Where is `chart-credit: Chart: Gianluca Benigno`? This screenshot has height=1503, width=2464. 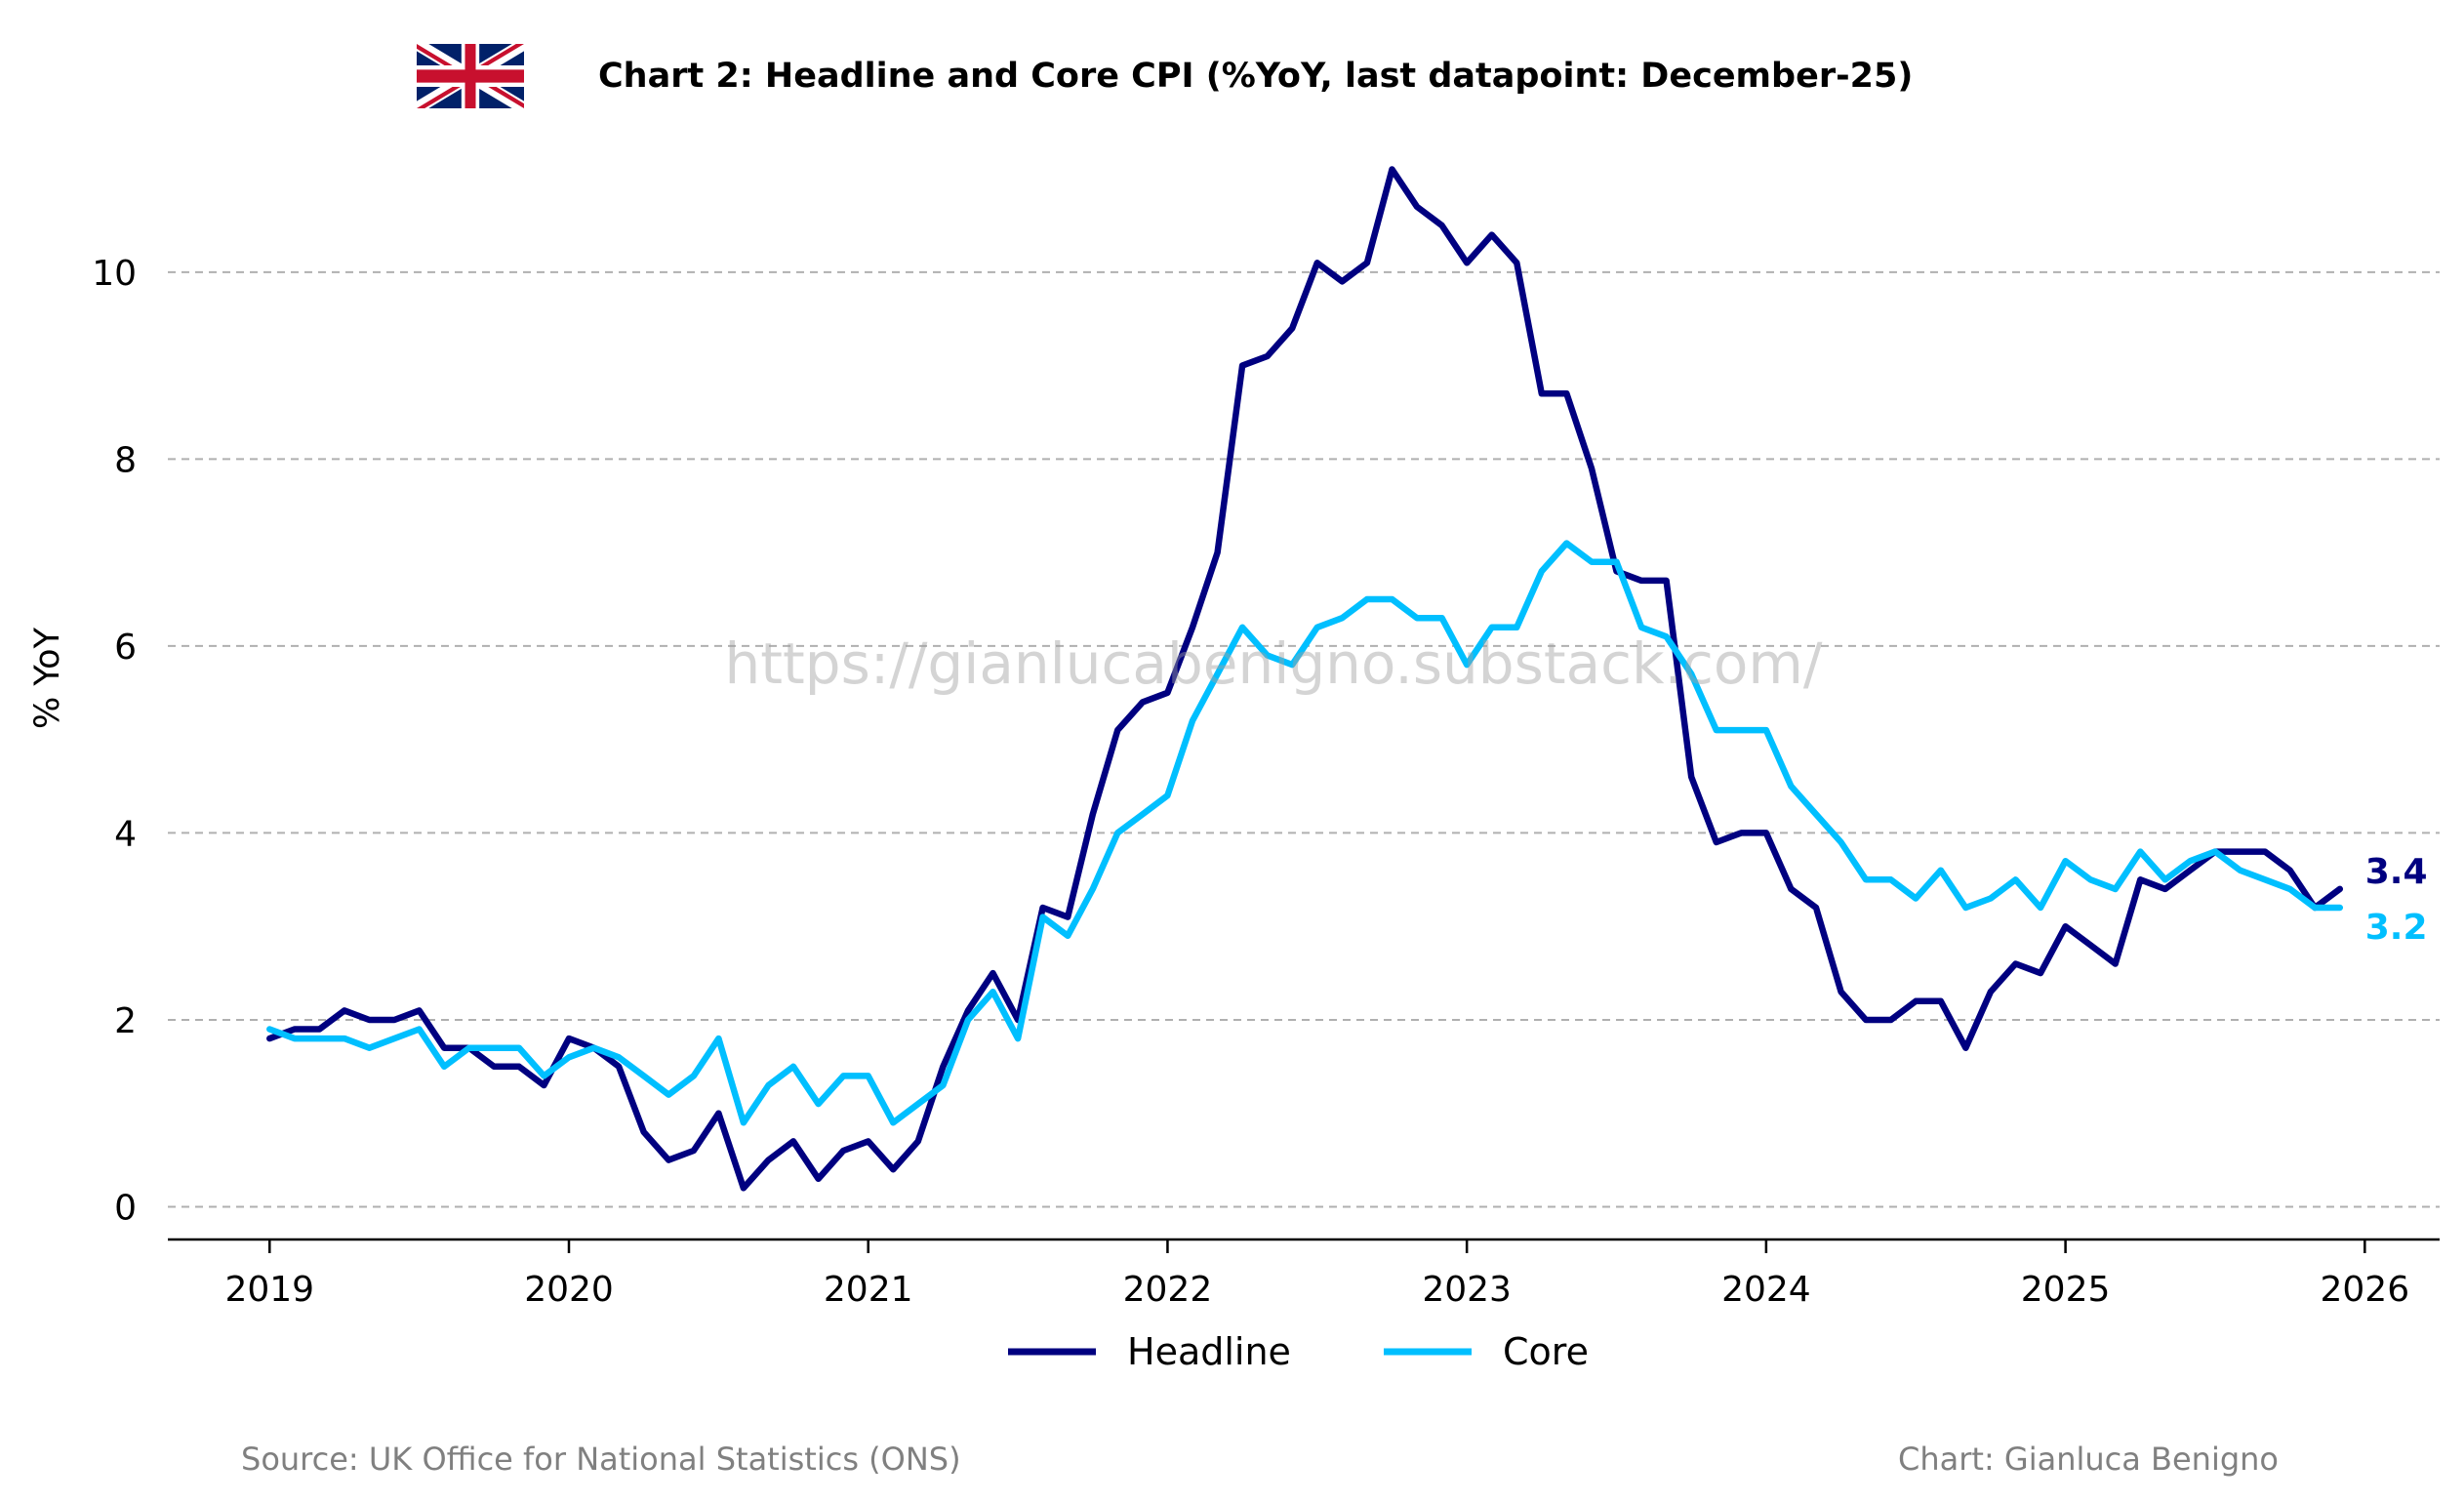
chart-credit: Chart: Gianluca Benigno is located at coordinates (2088, 1459).